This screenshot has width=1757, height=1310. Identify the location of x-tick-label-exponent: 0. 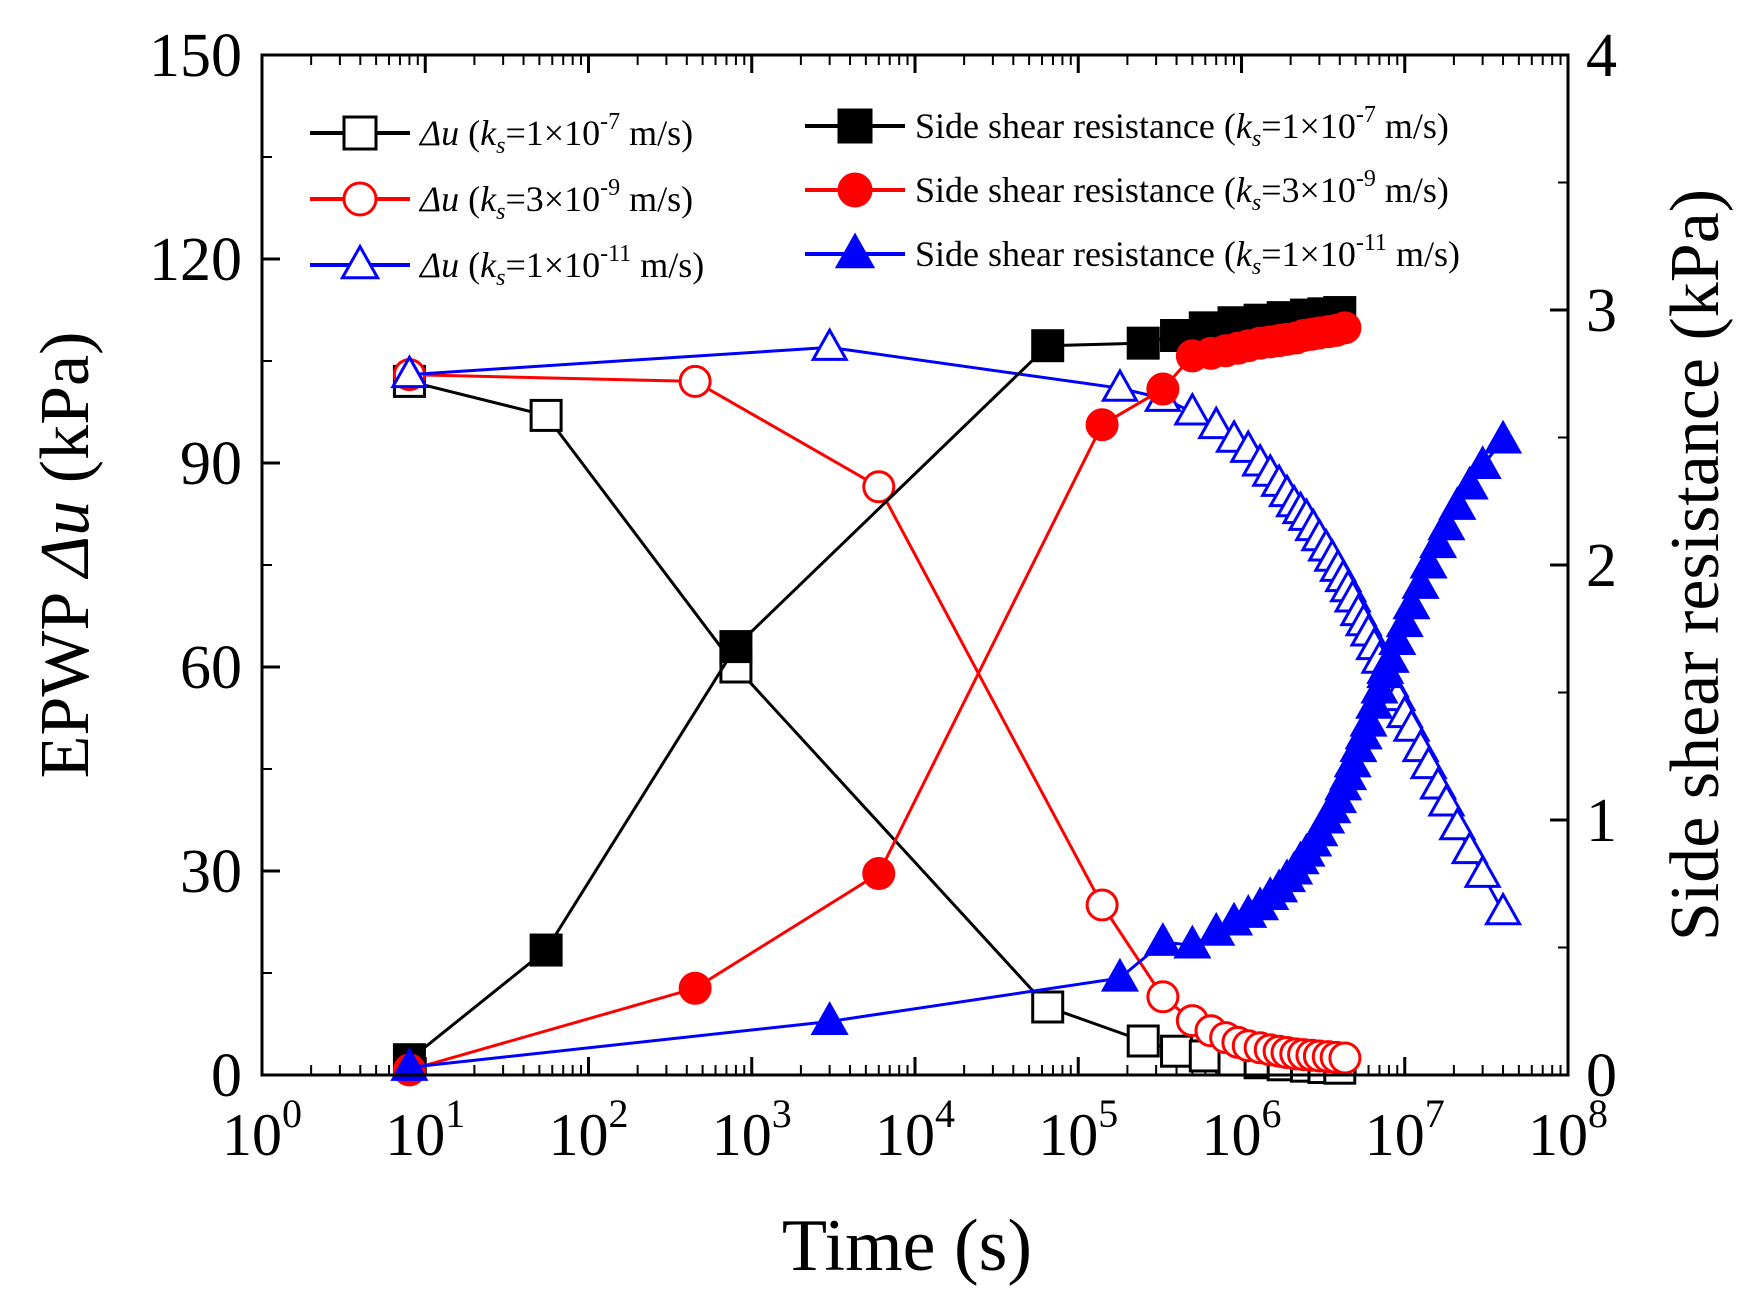
(292, 1113).